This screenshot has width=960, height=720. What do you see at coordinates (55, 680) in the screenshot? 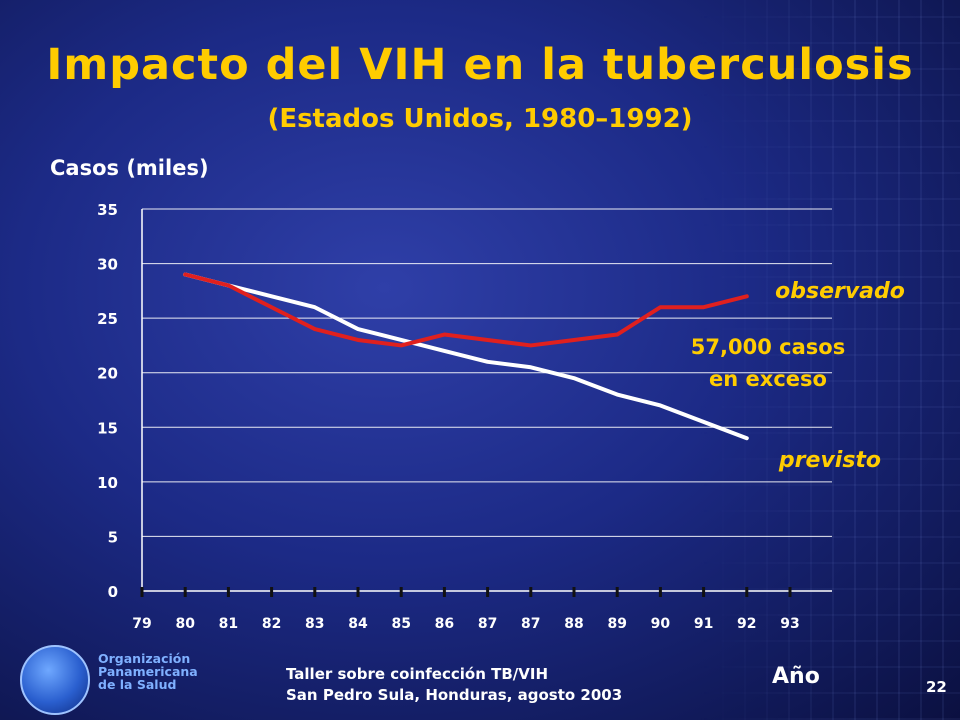
I see `globe-logo-icon` at bounding box center [55, 680].